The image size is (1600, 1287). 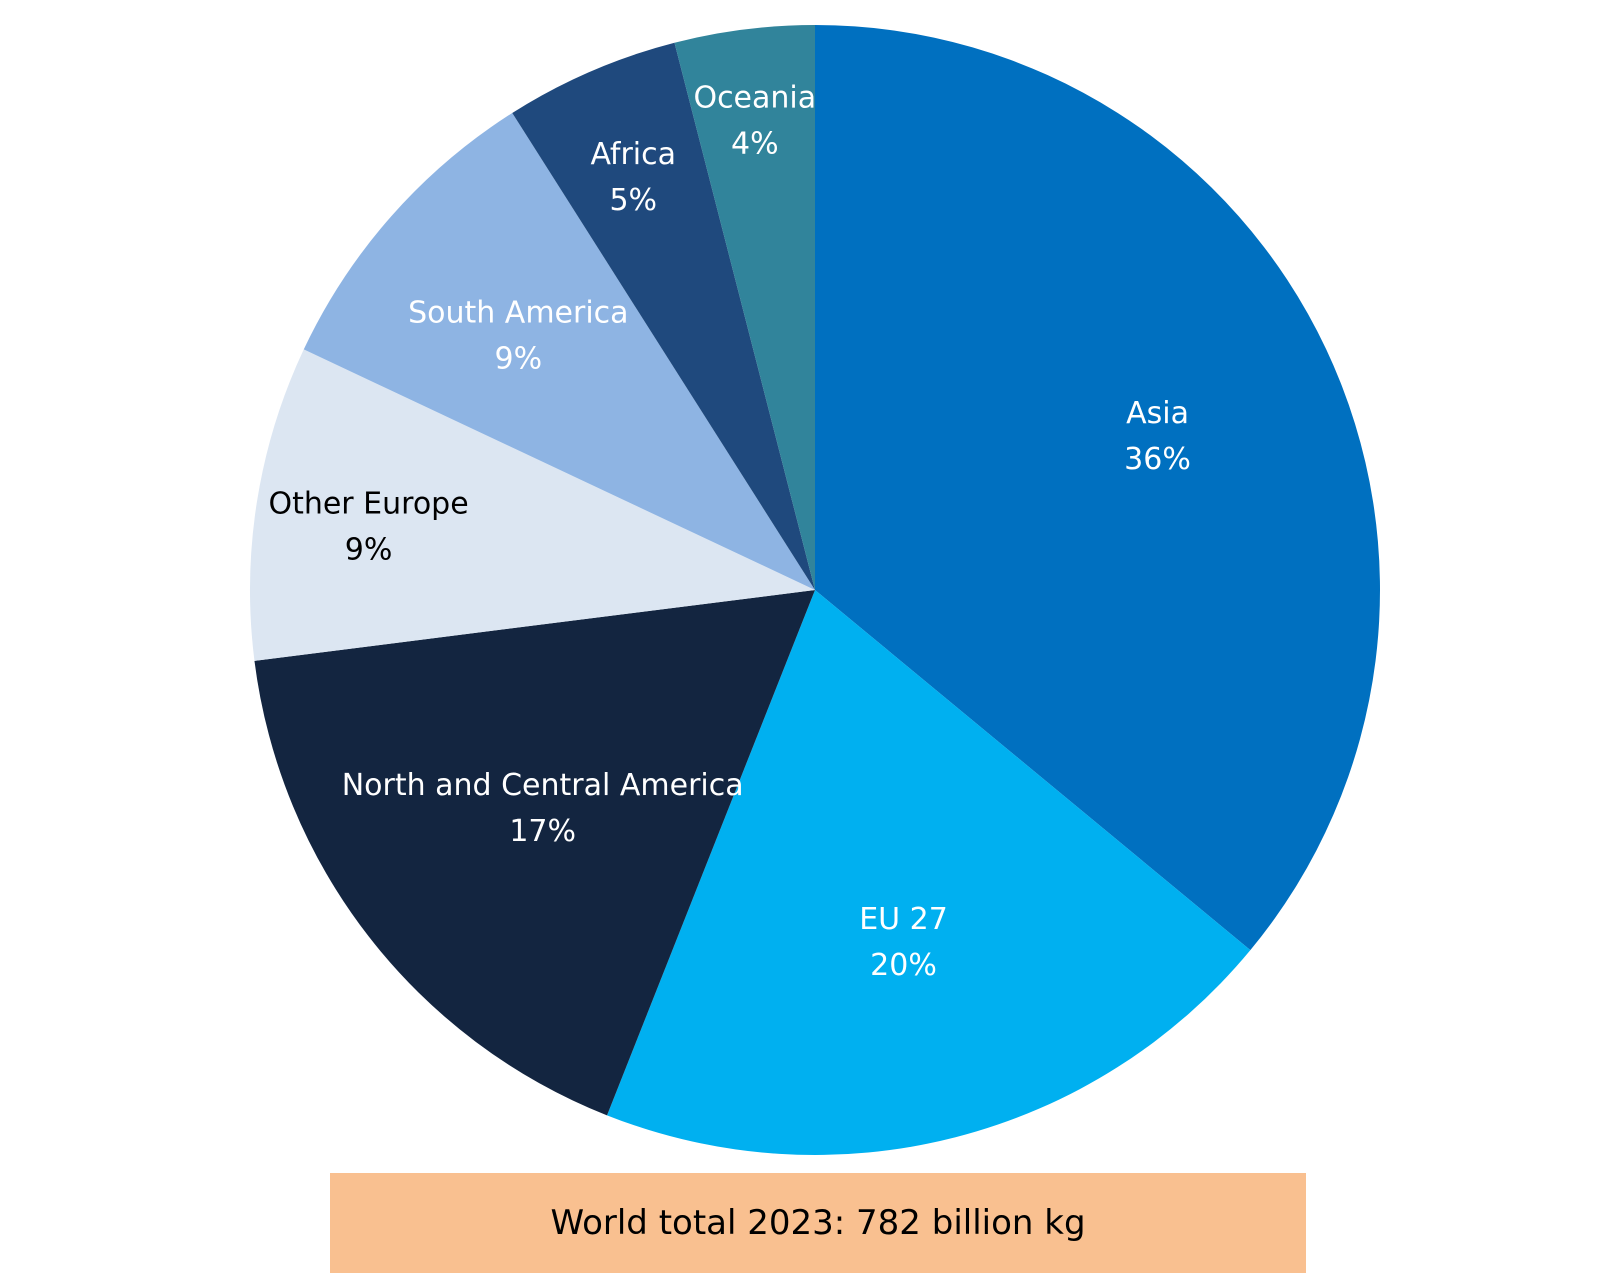 I want to click on slice-value-eu-27: 20%, so click(x=903, y=965).